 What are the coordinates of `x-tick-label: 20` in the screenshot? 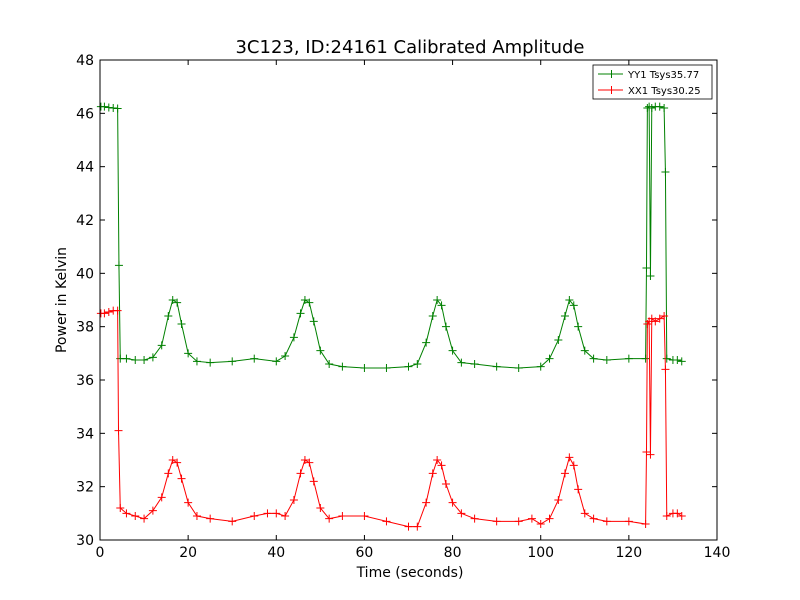 It's located at (188, 553).